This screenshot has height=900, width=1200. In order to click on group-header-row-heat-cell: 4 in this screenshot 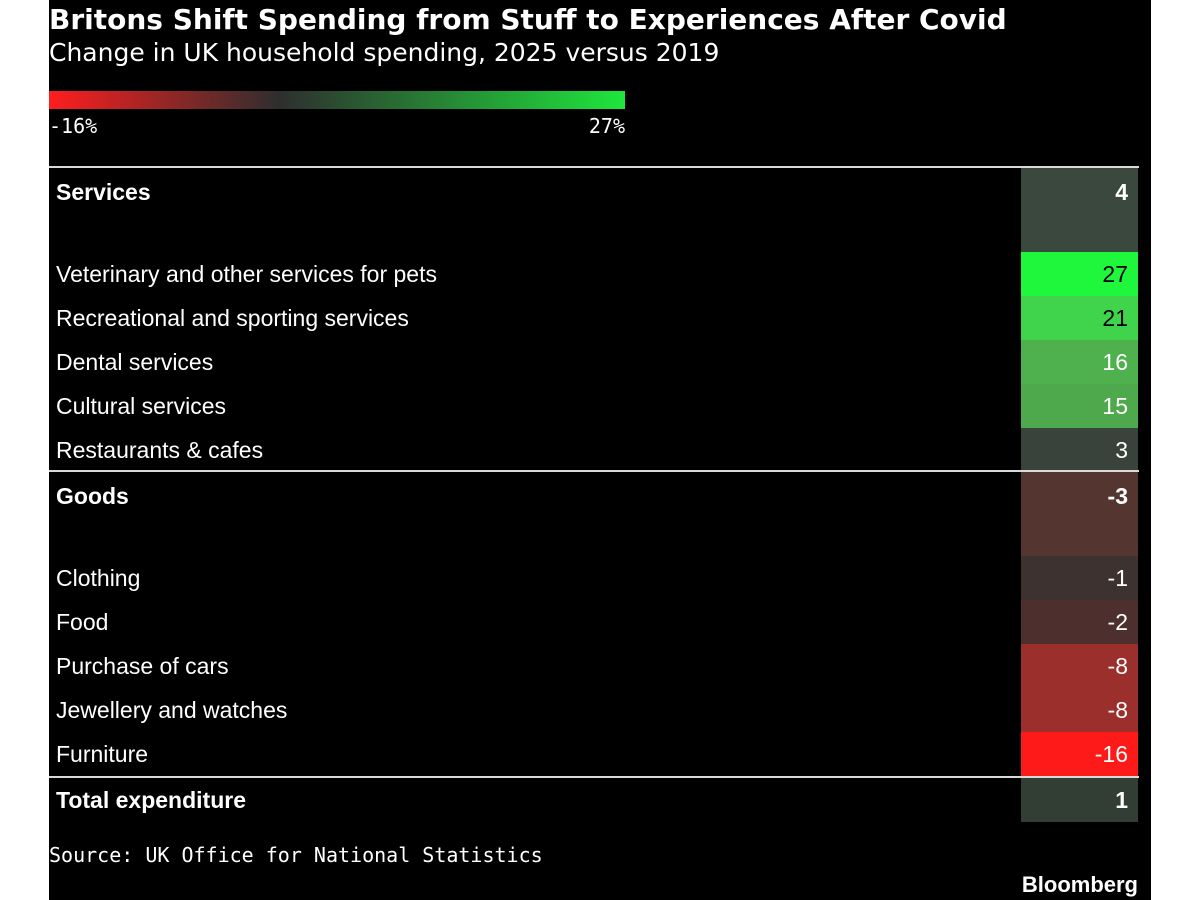, I will do `click(1079, 210)`.